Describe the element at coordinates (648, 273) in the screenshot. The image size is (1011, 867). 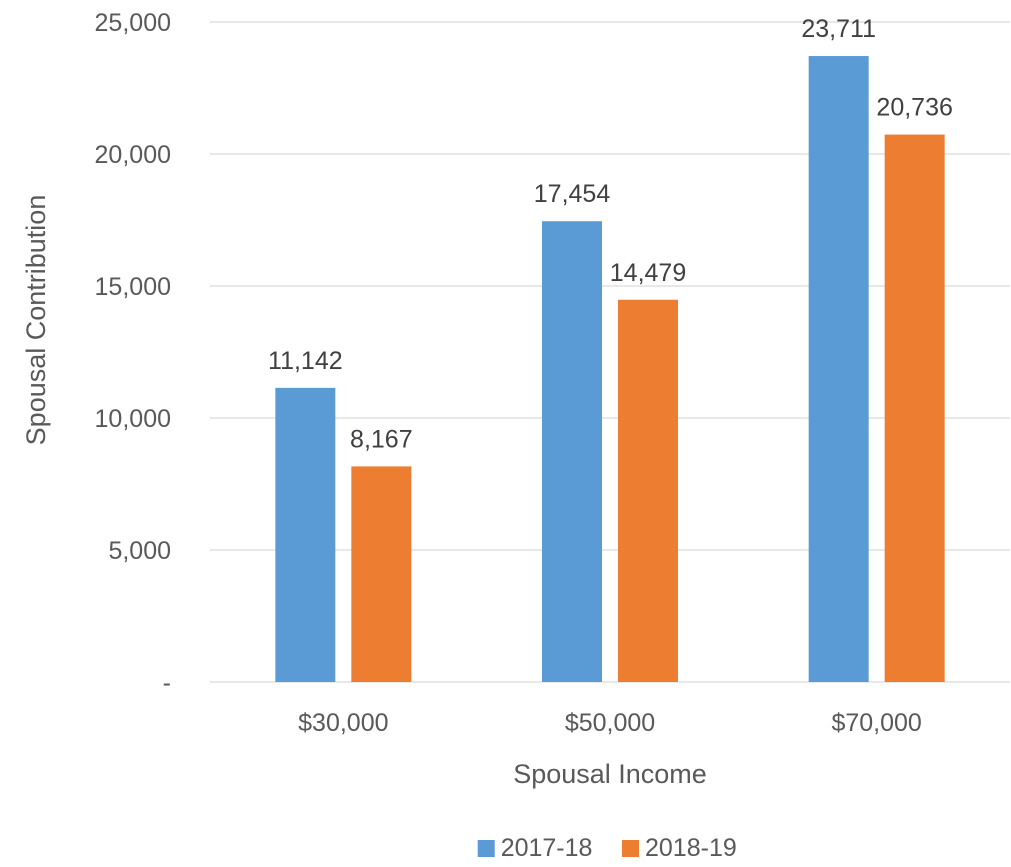
I see `data-label: 14,479` at that location.